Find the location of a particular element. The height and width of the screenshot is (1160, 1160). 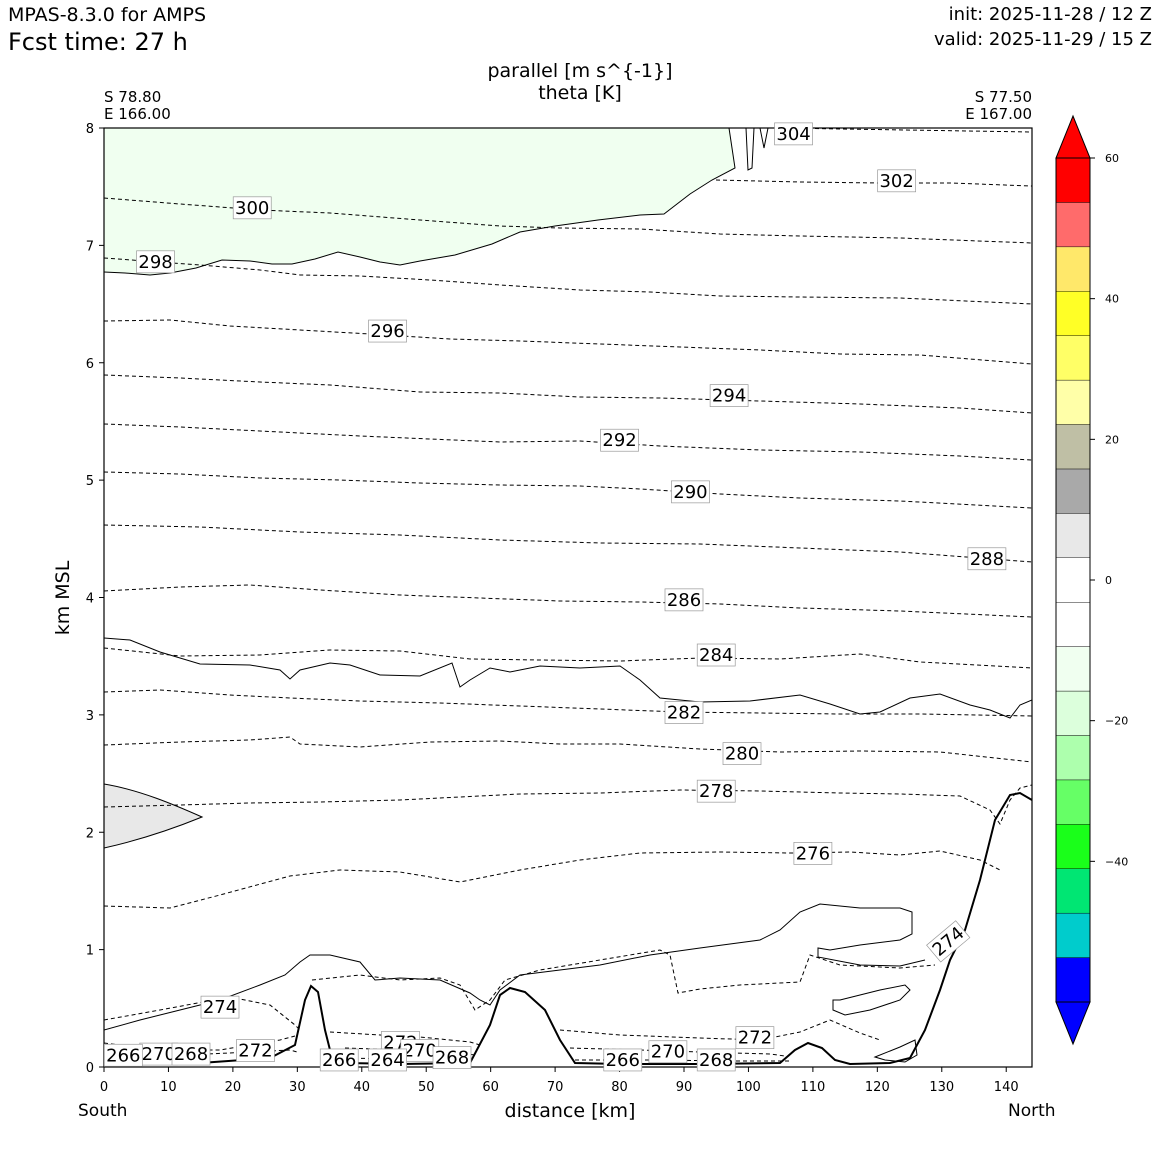

theta-label-text: 296 is located at coordinates (387, 331).